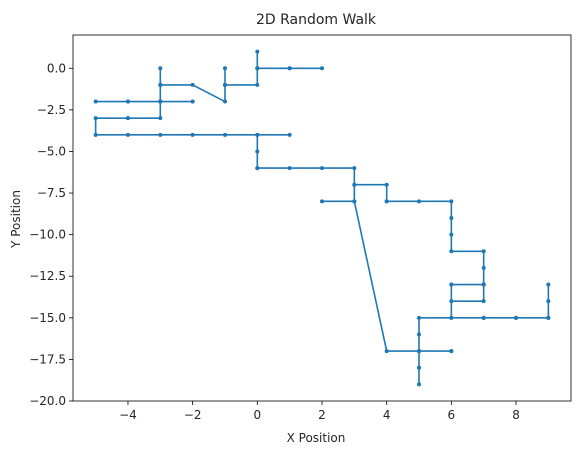 The image size is (587, 455). What do you see at coordinates (56, 68) in the screenshot?
I see `y-tick-label: 0.0` at bounding box center [56, 68].